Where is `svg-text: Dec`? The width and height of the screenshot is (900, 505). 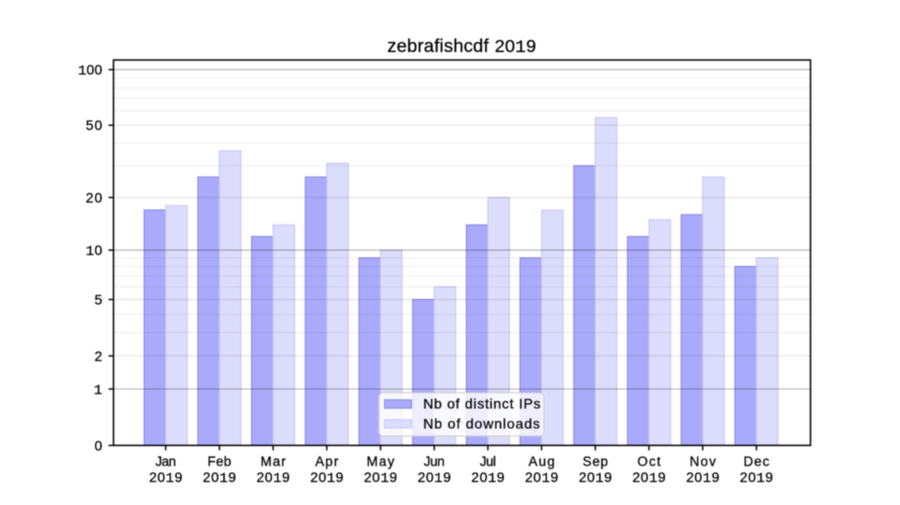
svg-text: Dec is located at coordinates (756, 461).